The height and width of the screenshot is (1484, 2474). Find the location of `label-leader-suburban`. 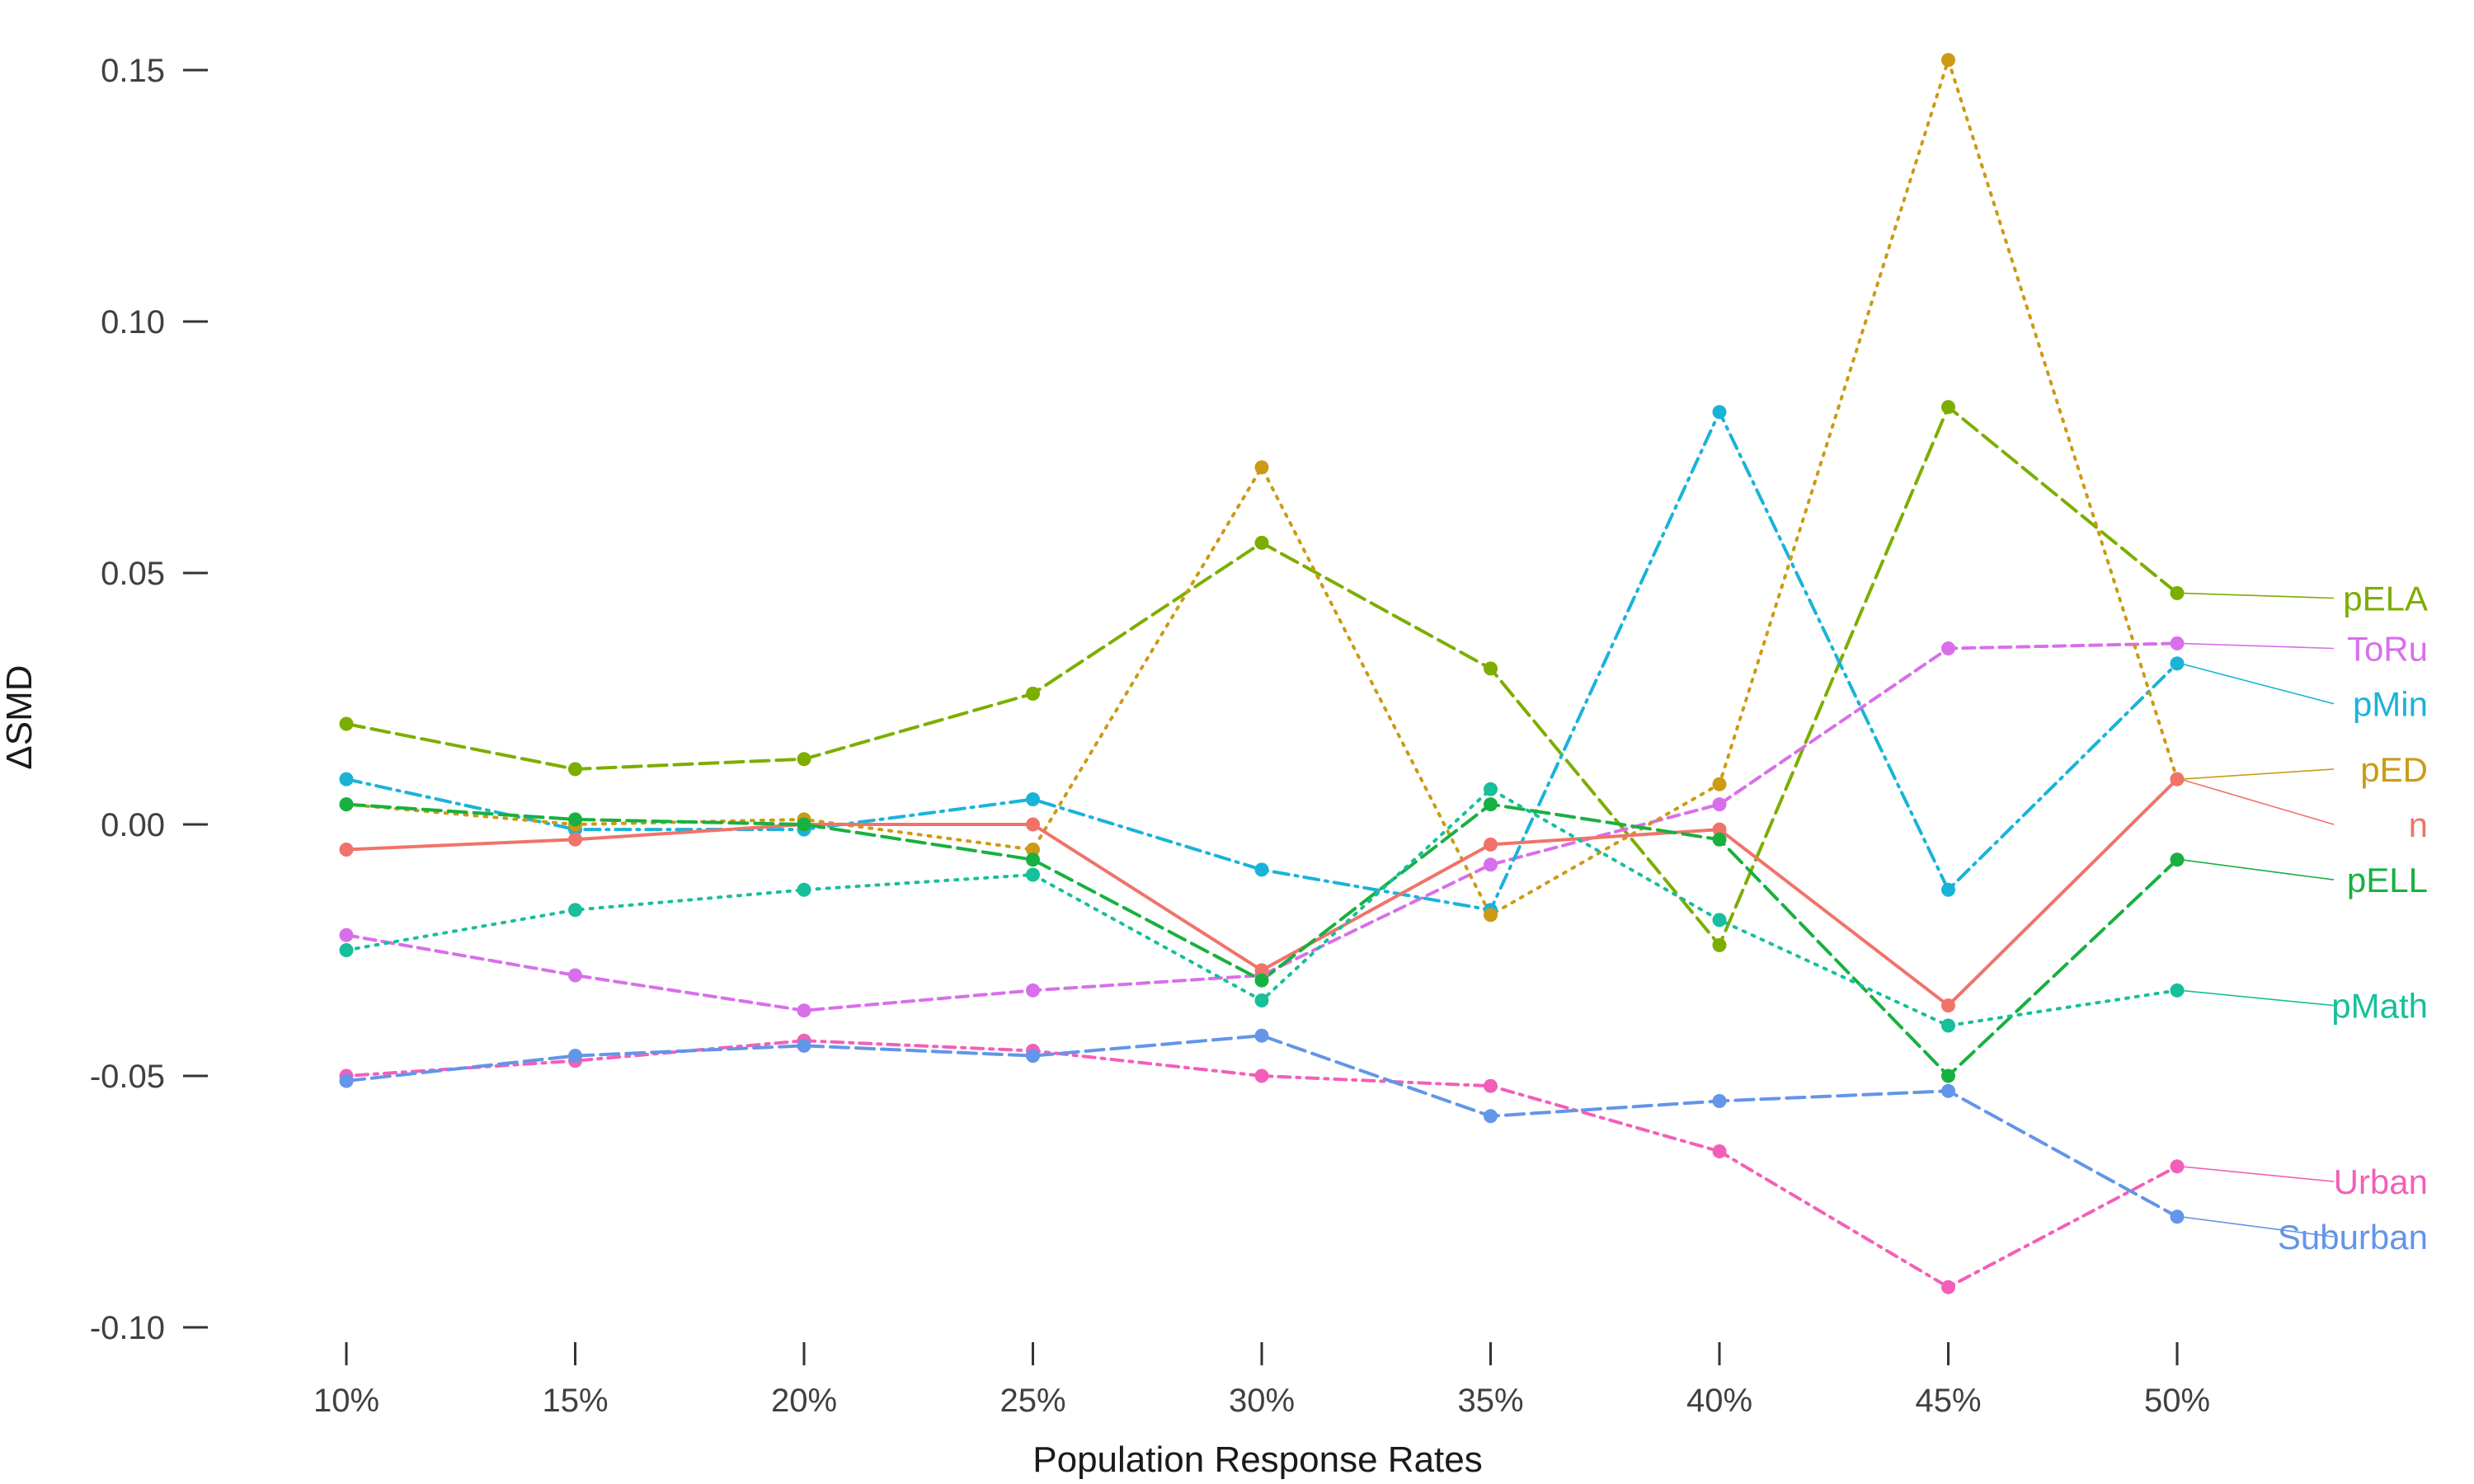

label-leader-suburban is located at coordinates (2257, 1226).